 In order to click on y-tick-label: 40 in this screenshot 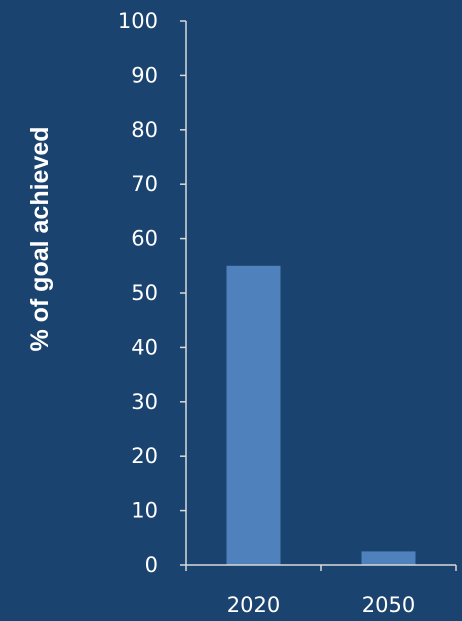, I will do `click(144, 347)`.